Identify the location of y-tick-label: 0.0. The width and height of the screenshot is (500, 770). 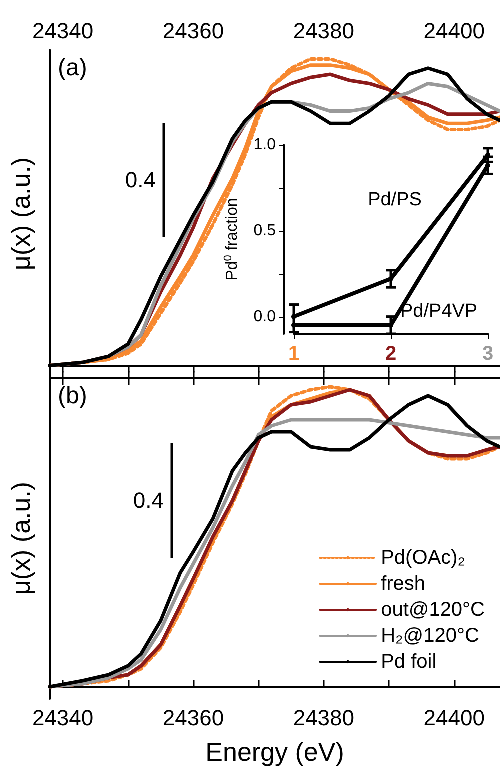
(265, 317).